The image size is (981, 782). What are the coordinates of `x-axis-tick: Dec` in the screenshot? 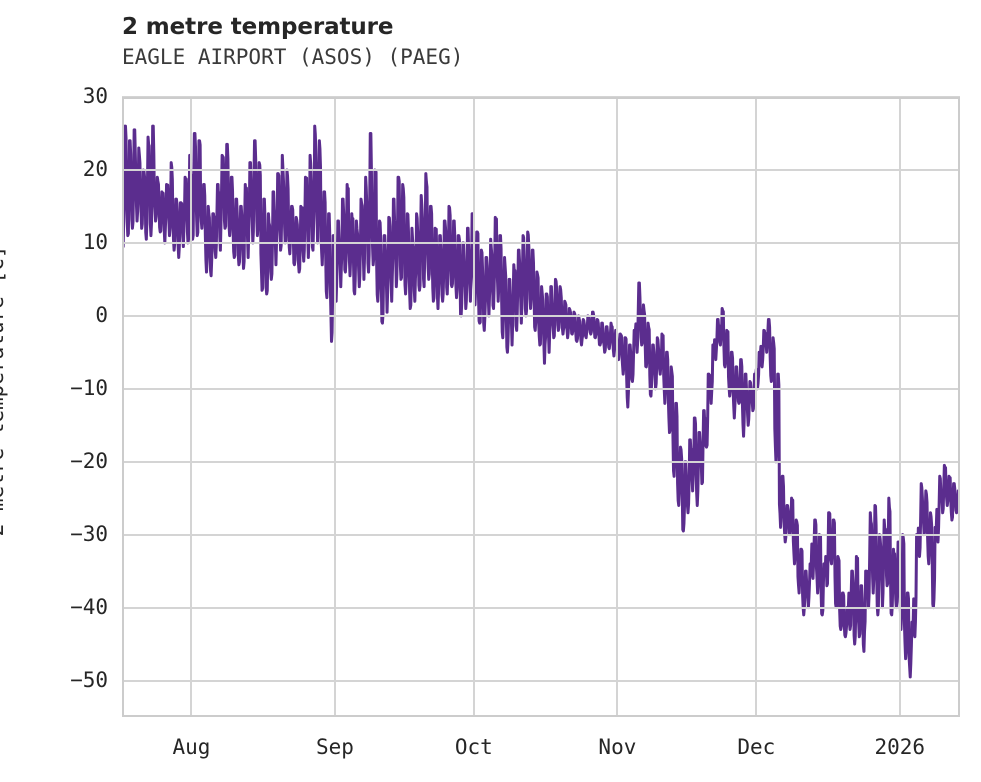 It's located at (756, 747).